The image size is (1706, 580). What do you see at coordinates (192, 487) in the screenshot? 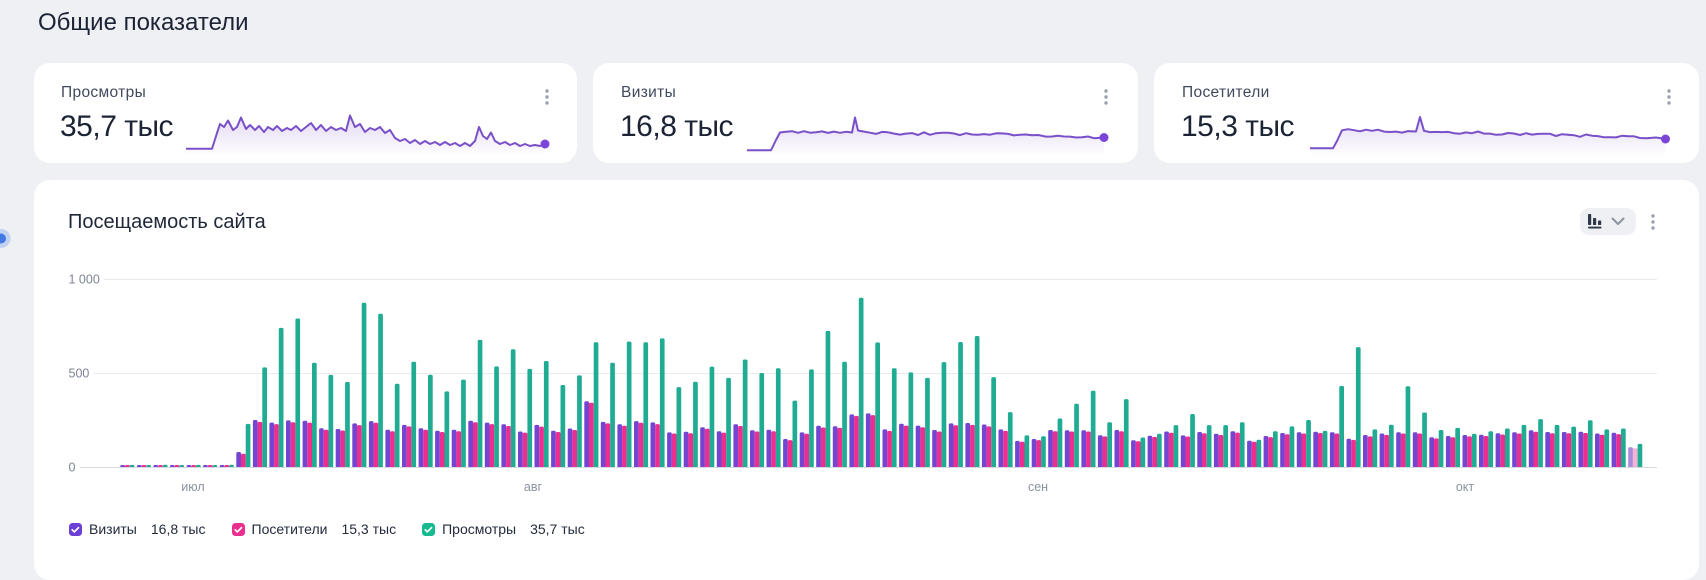
I see `svg-text: июл` at bounding box center [192, 487].